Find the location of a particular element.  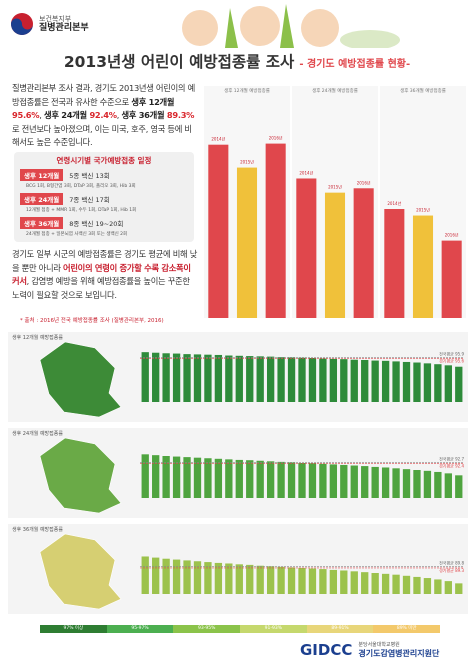

text: 생후 12개월 is located at coordinates (153, 101).